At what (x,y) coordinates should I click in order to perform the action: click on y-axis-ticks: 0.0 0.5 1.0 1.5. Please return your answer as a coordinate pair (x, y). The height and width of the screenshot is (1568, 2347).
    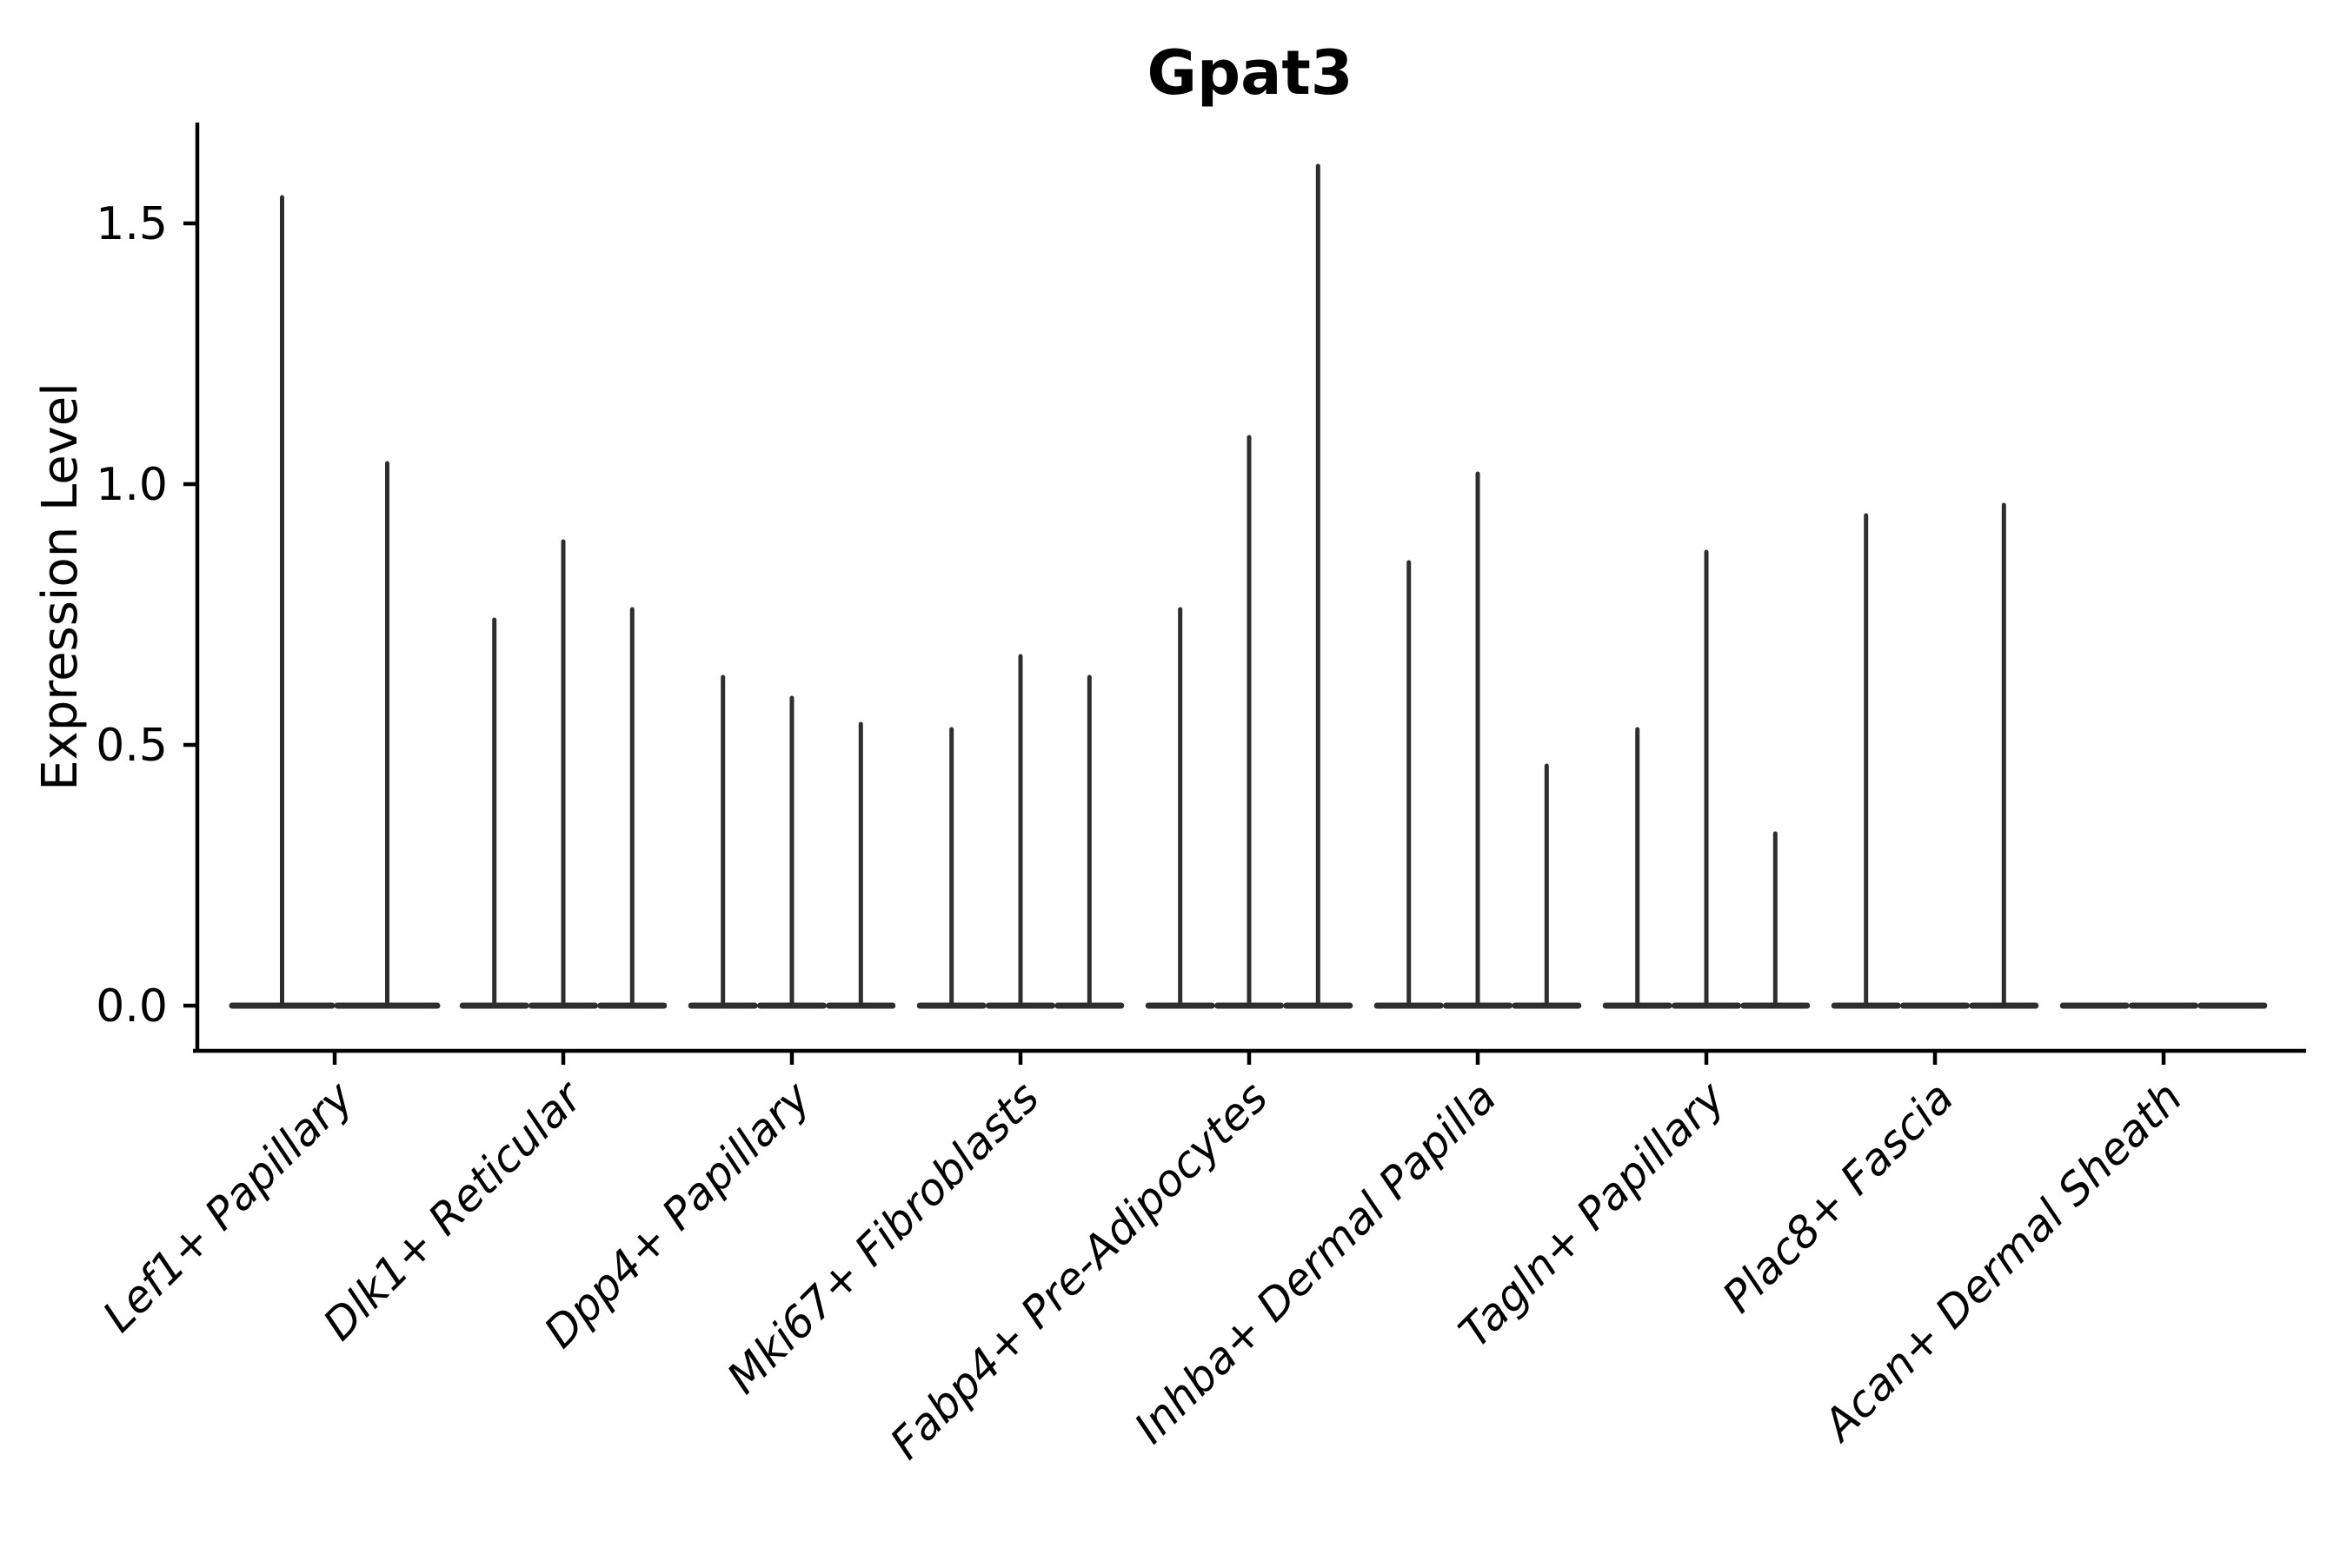
    Looking at the image, I should click on (146, 615).